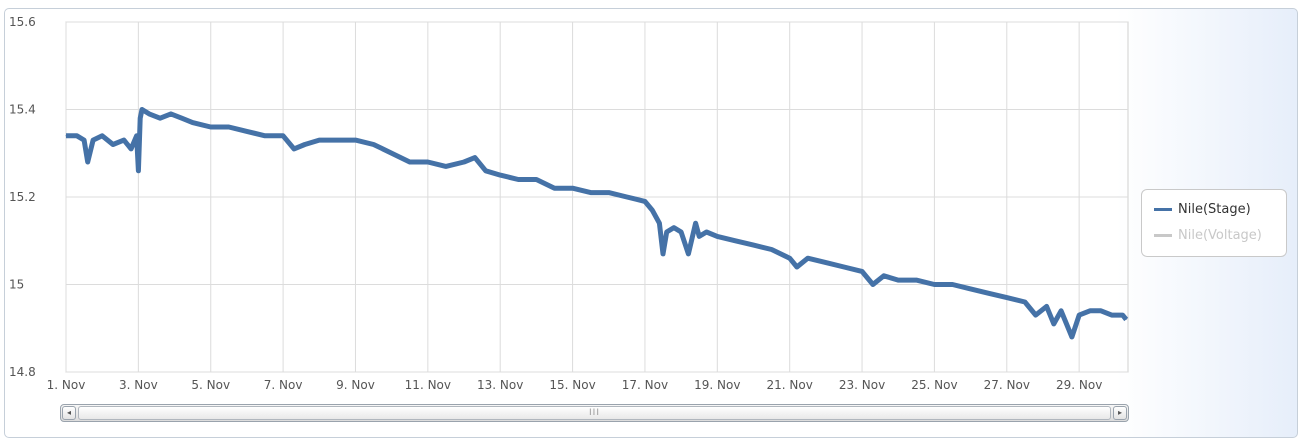 This screenshot has height=444, width=1303. What do you see at coordinates (1220, 235) in the screenshot?
I see `legend-label-voltage: Nile(Voltage)` at bounding box center [1220, 235].